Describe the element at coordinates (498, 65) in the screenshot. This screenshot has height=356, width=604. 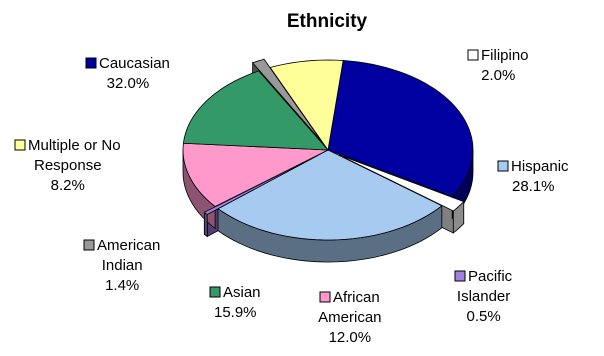
I see `label-filipino: Filipino 2.0%` at that location.